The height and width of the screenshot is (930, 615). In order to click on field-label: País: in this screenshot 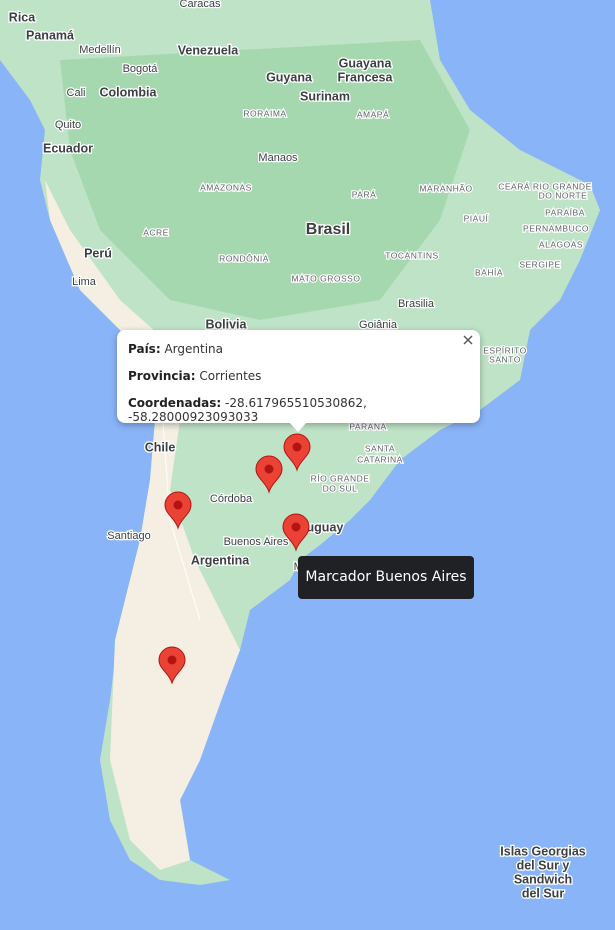, I will do `click(144, 349)`.